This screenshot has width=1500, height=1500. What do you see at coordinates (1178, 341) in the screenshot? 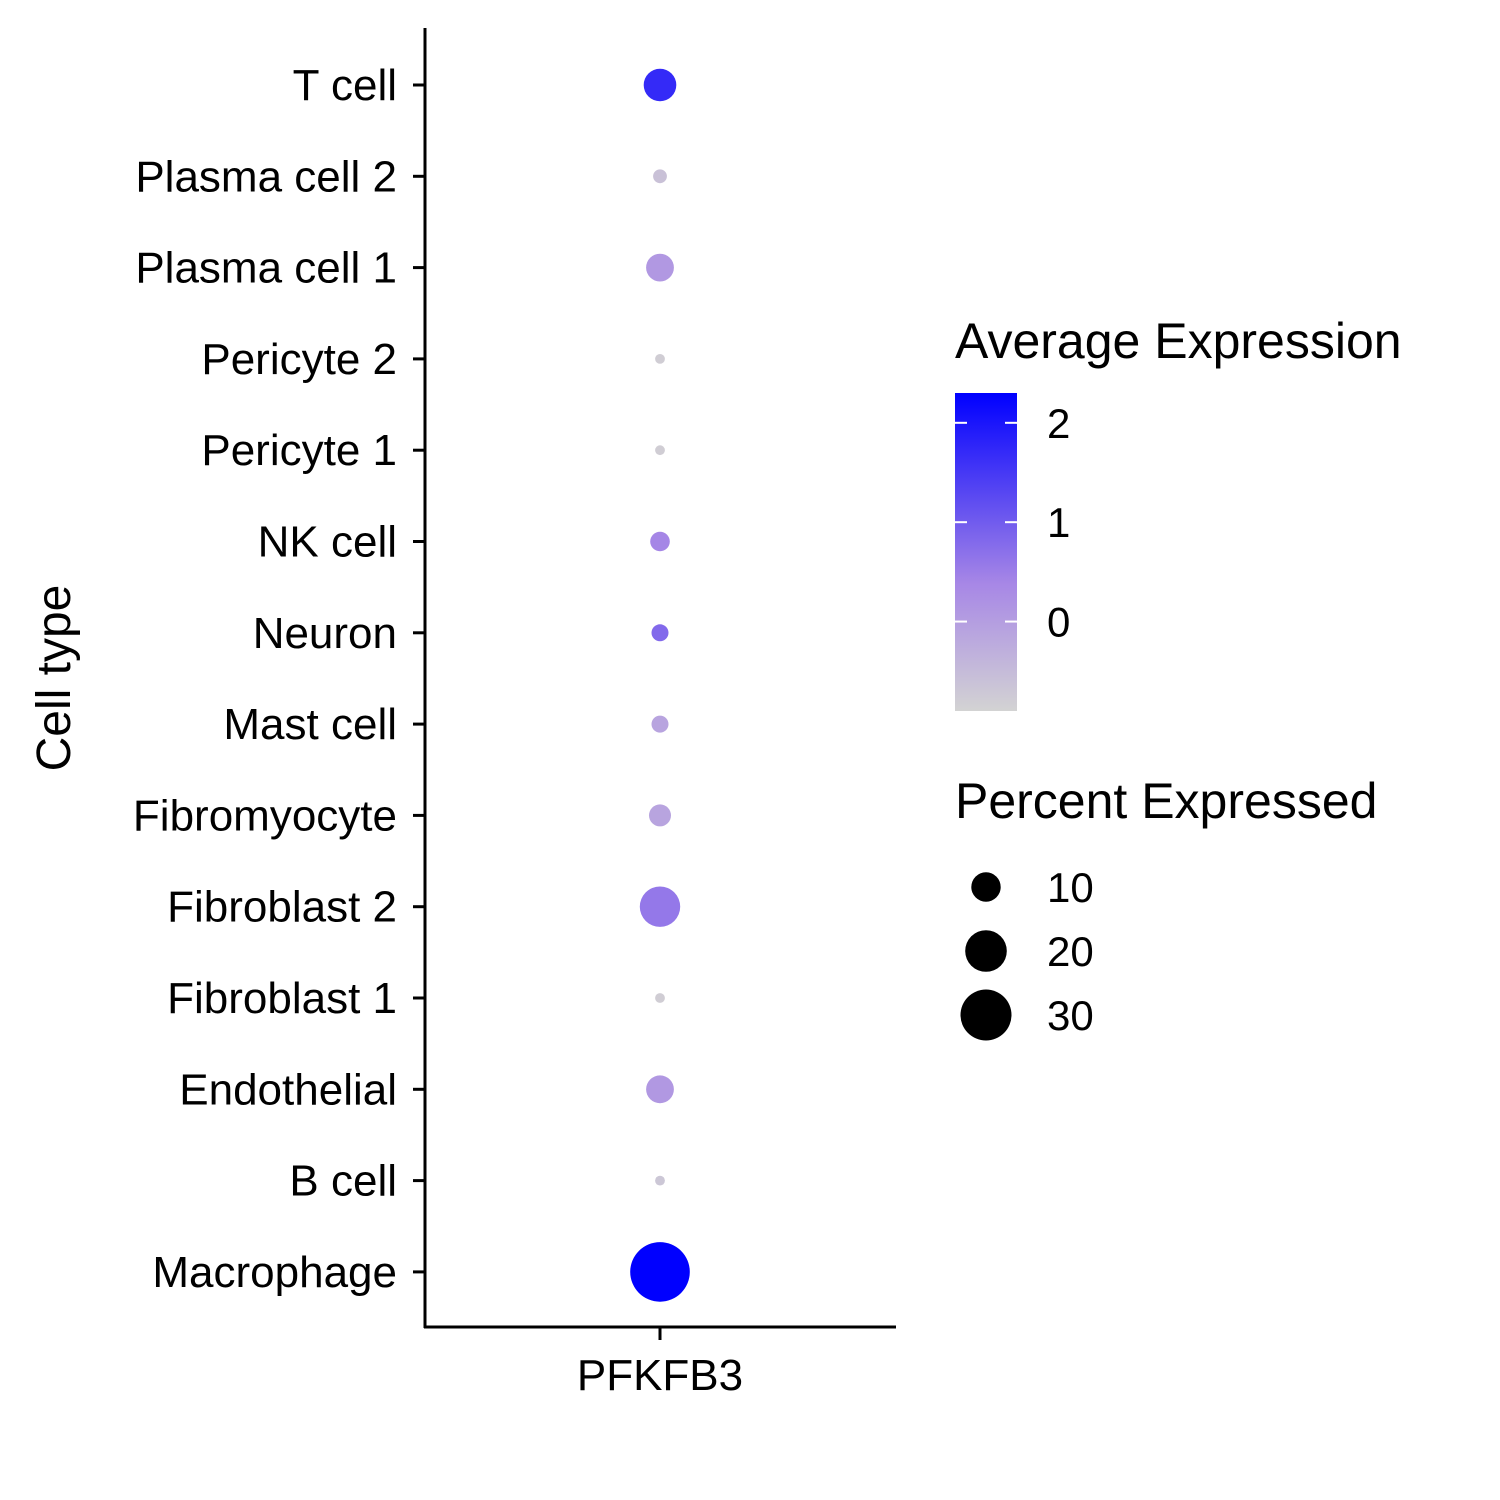
I see `color-legend-title: Average Expression` at bounding box center [1178, 341].